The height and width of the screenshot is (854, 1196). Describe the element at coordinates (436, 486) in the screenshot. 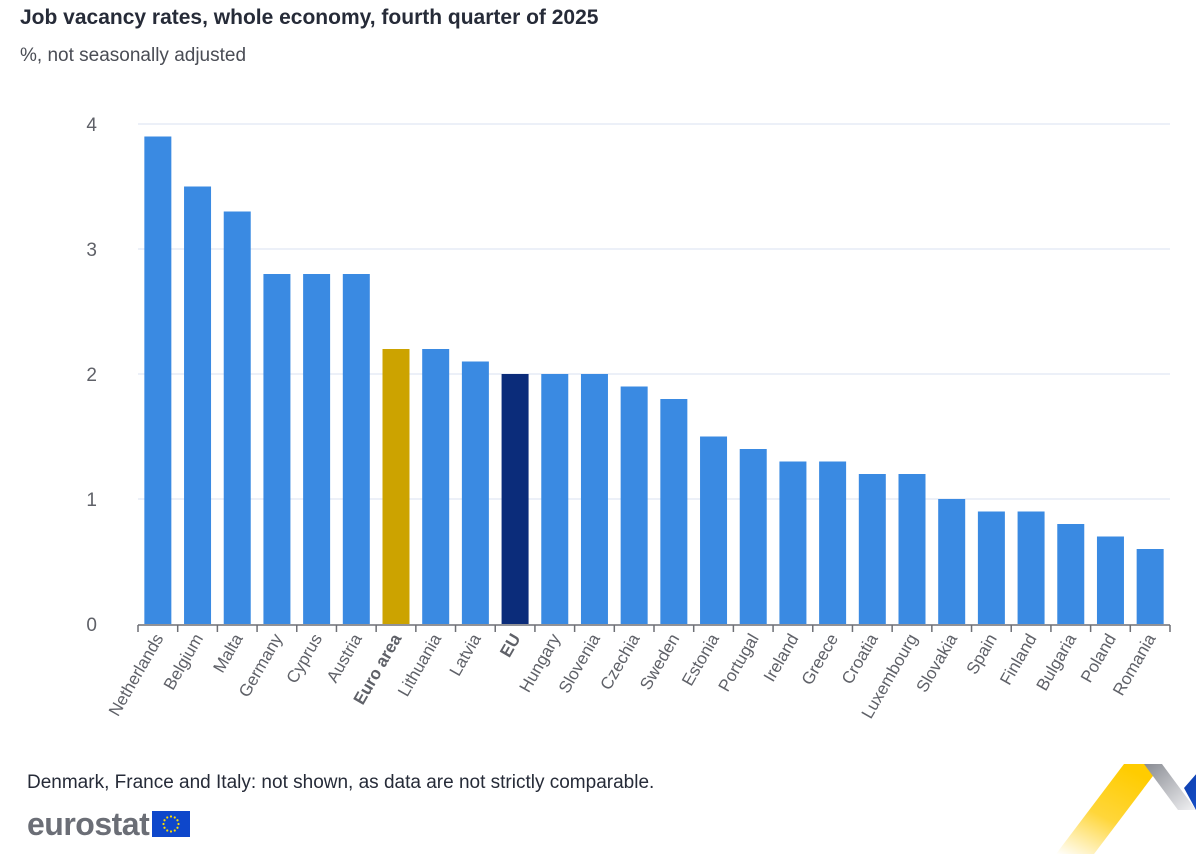

I see `bar-lithuania` at that location.